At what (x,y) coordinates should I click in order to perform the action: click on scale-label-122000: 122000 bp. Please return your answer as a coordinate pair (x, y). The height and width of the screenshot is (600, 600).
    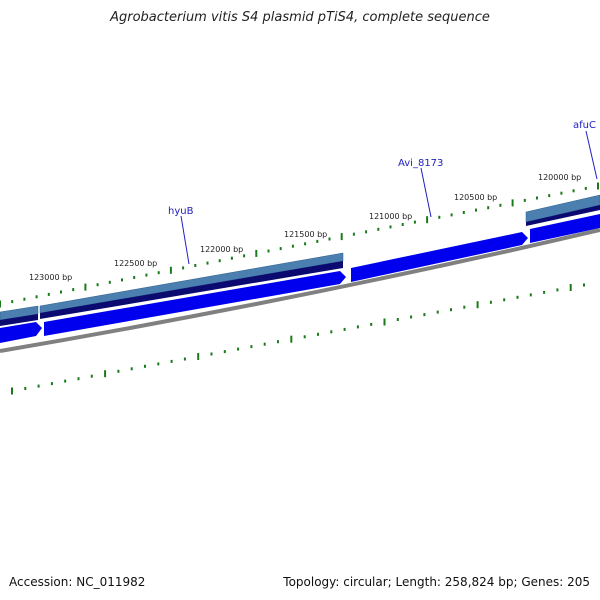
    Looking at the image, I should click on (221, 249).